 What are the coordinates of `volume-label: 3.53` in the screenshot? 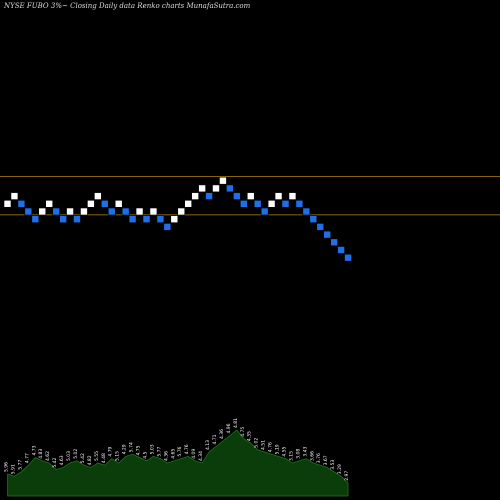 It's located at (333, 465).